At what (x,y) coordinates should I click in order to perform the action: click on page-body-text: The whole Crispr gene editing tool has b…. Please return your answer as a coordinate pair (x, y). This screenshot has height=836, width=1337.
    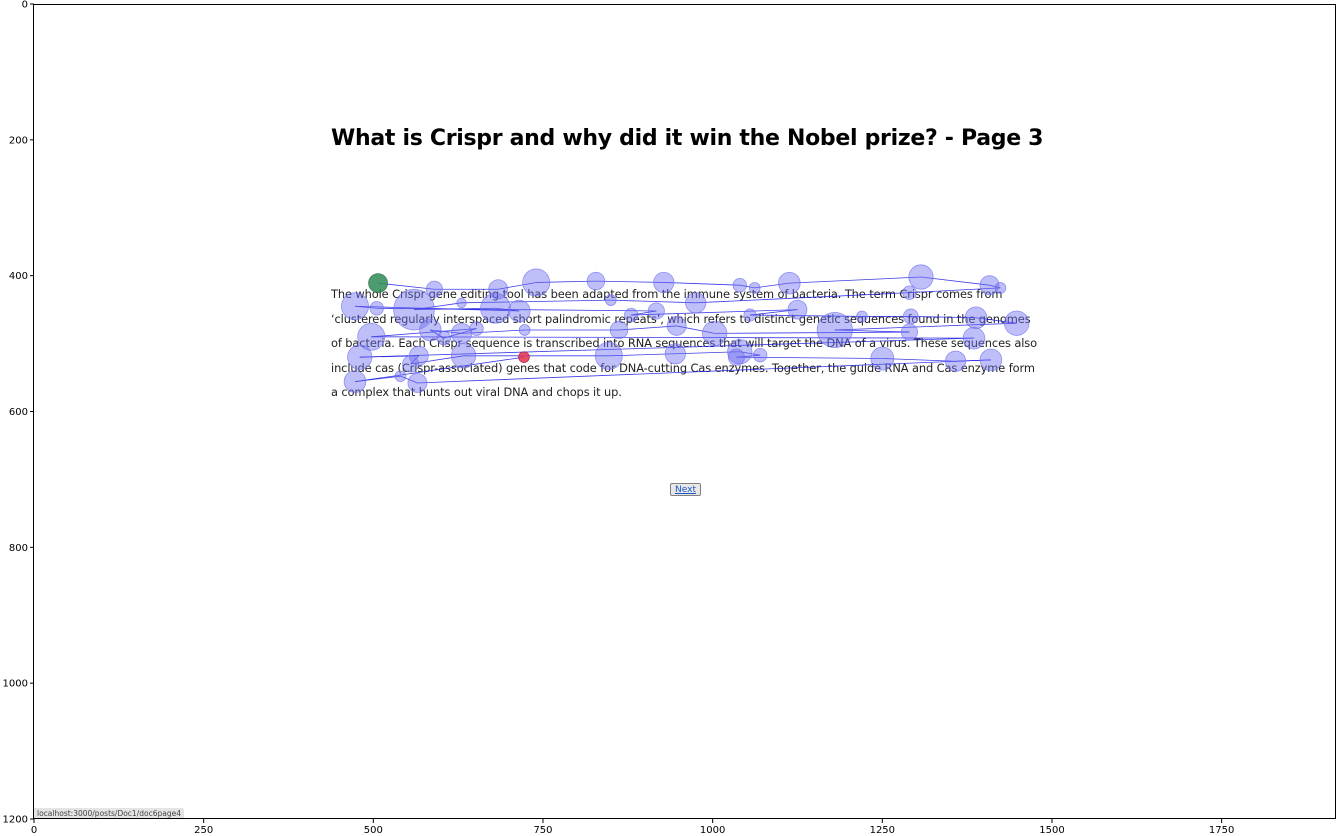
    Looking at the image, I should click on (684, 343).